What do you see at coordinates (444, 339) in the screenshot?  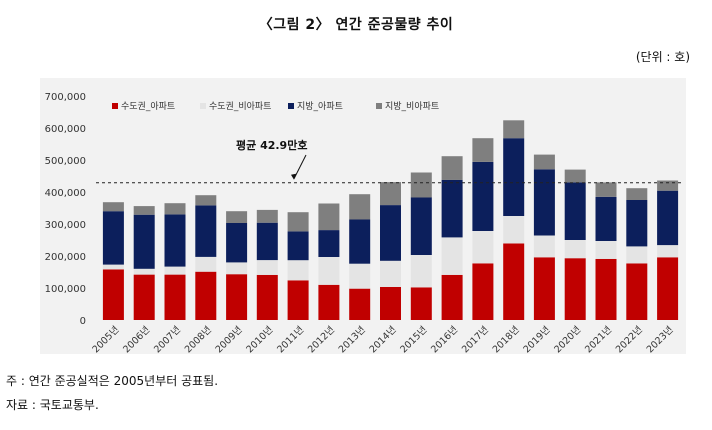 I see `x-tick-label: 2016년` at bounding box center [444, 339].